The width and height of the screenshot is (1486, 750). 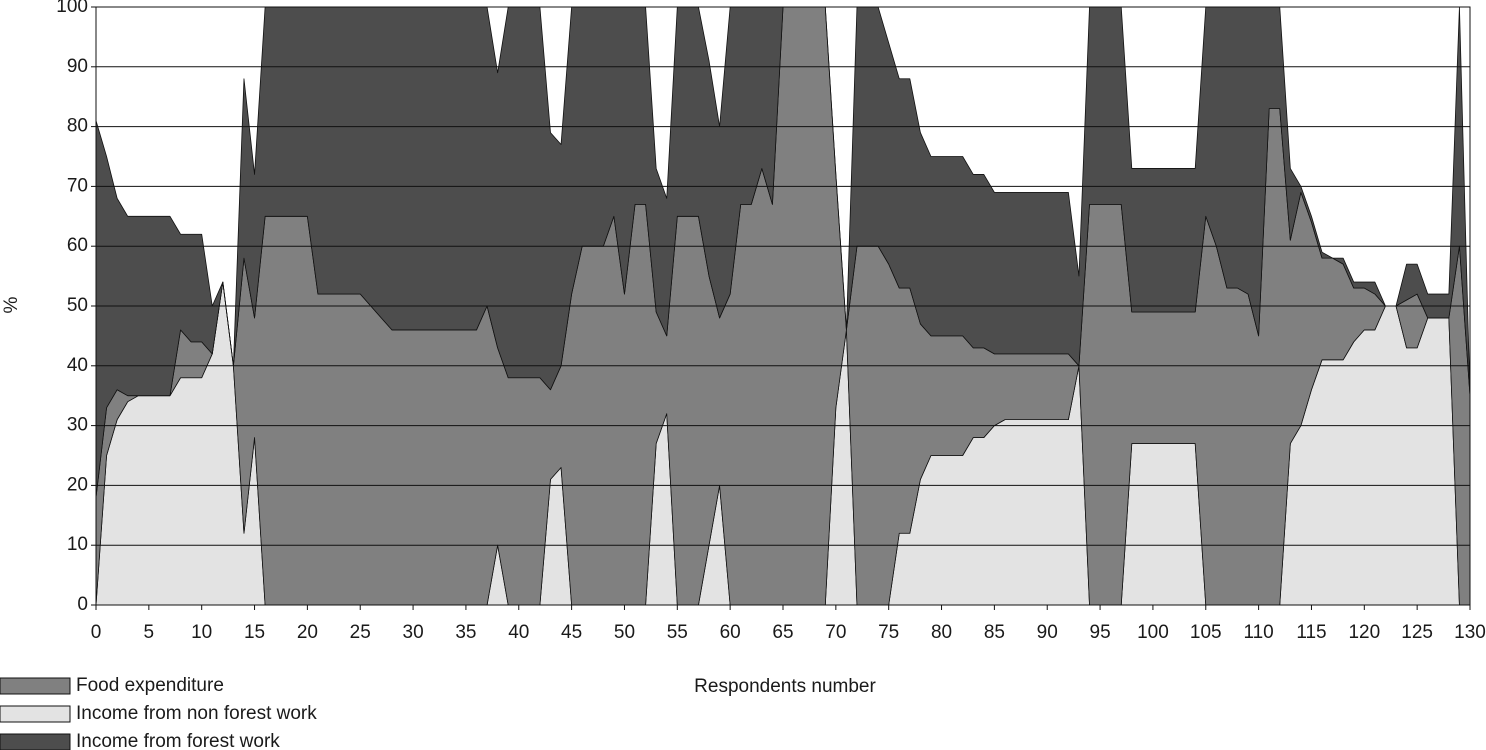 I want to click on legend-label: Income from forest work, so click(x=178, y=740).